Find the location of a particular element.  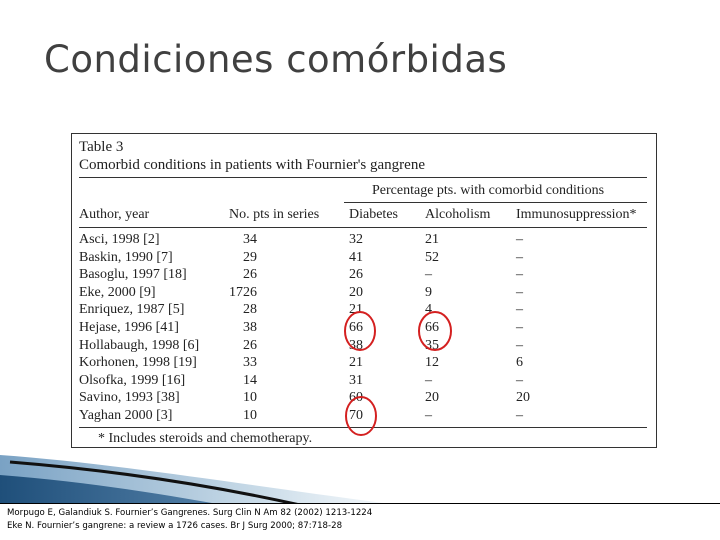

rule-bottom is located at coordinates (363, 427).